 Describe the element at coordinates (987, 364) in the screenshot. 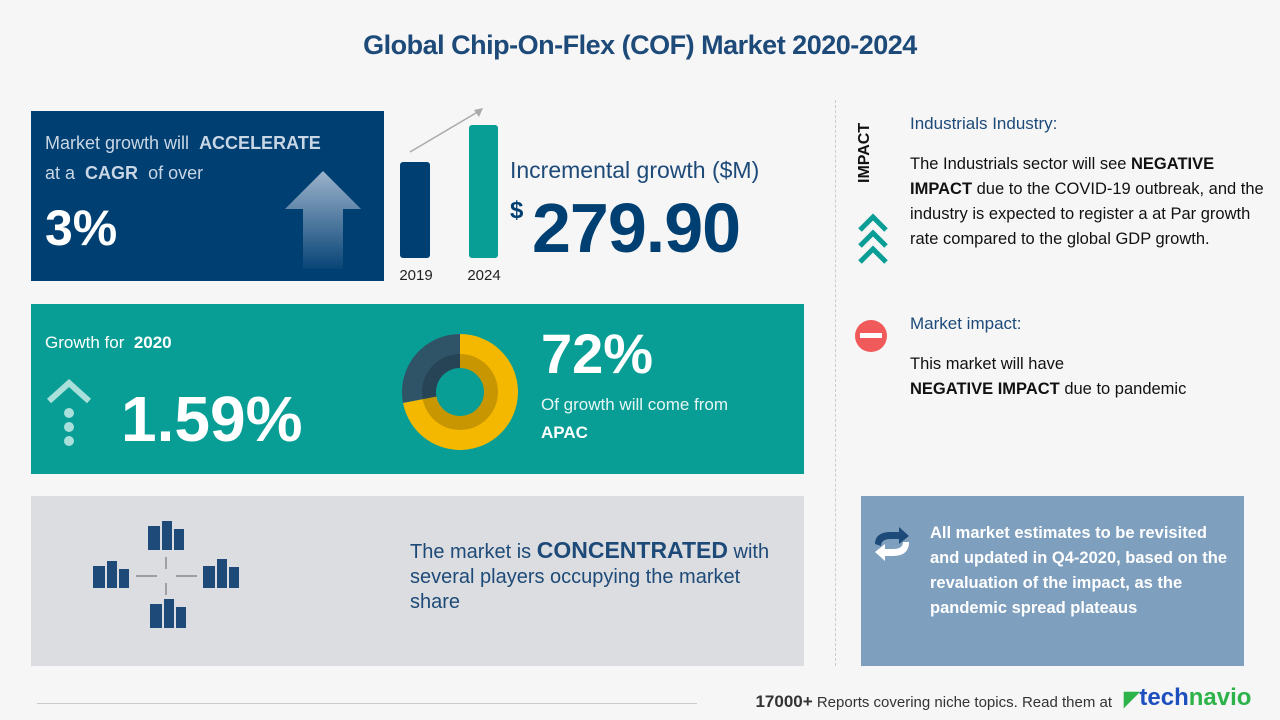

I see `market-pre: This market will have` at that location.